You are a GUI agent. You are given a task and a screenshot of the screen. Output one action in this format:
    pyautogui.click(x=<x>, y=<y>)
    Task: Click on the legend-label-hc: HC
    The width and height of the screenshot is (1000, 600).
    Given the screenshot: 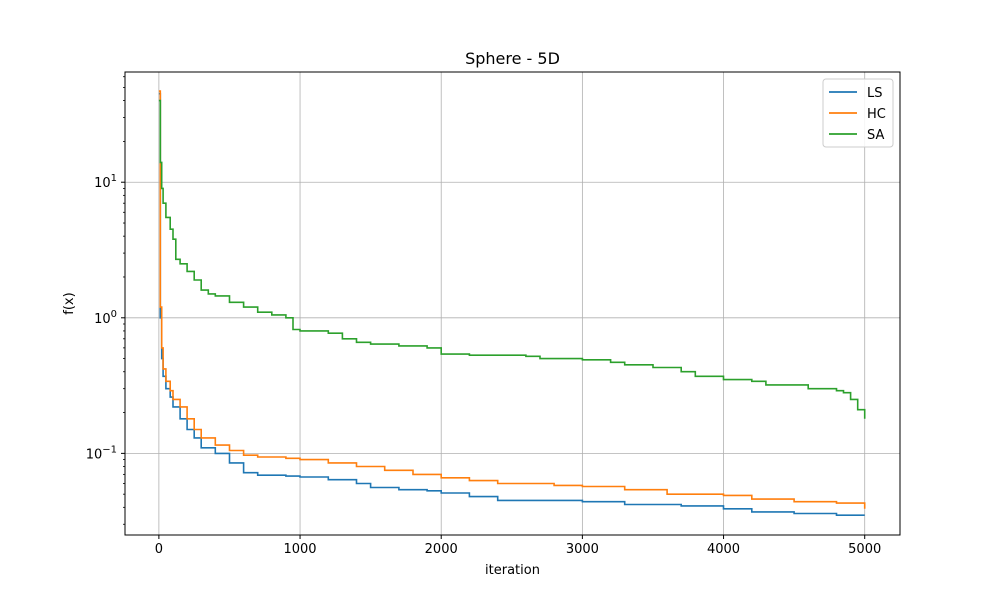 What is the action you would take?
    pyautogui.click(x=876, y=114)
    